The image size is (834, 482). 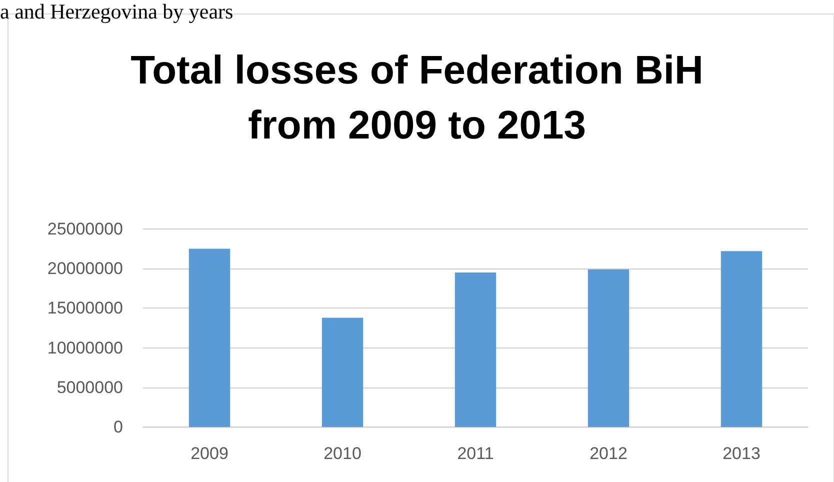 What do you see at coordinates (475, 453) in the screenshot?
I see `x-tick-label: 2011` at bounding box center [475, 453].